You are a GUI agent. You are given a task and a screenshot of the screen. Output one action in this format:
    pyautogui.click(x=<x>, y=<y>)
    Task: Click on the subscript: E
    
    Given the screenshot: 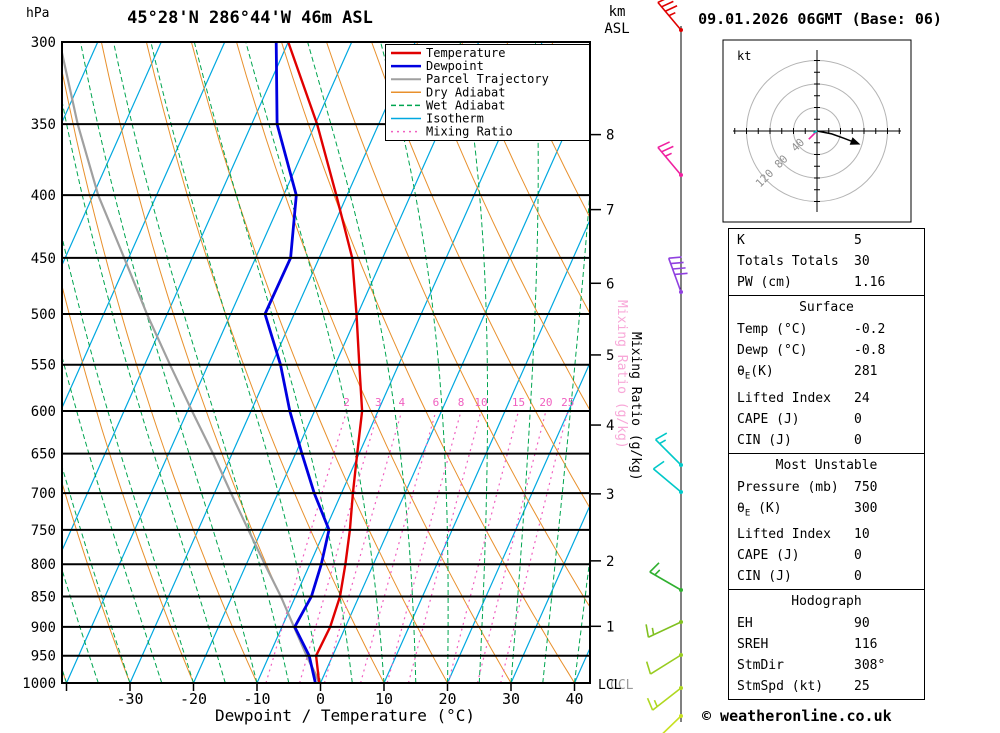 What is the action you would take?
    pyautogui.click(x=747, y=376)
    